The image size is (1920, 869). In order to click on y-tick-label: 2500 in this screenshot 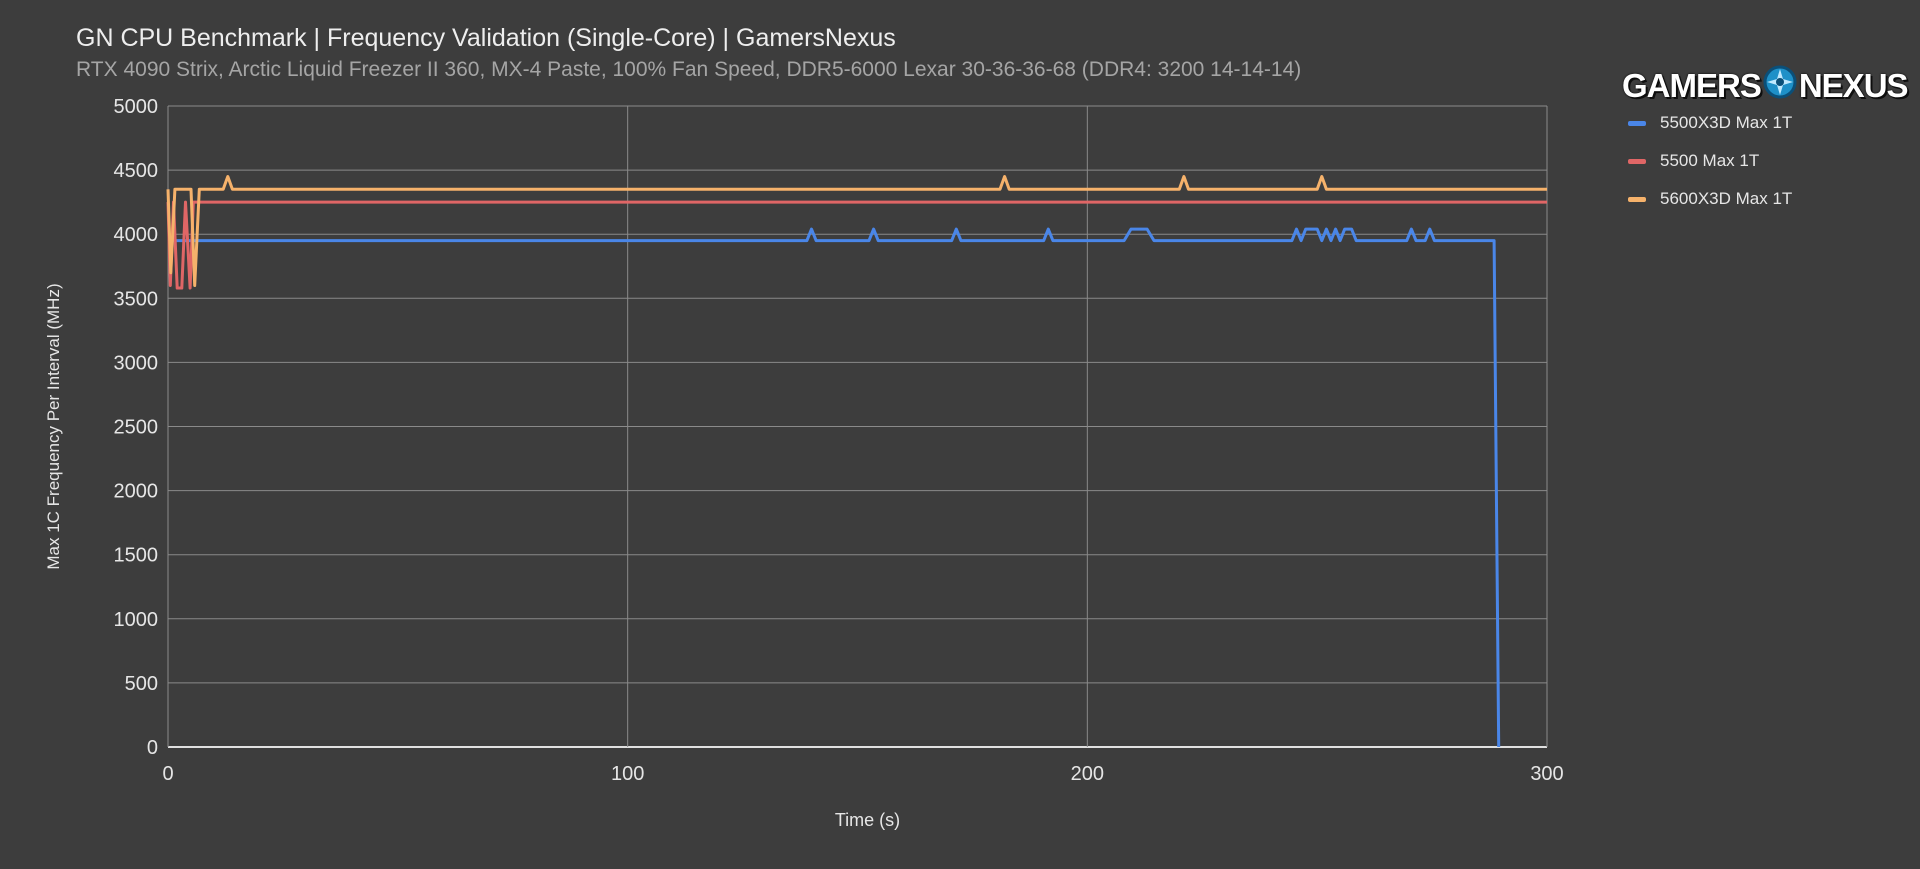, I will do `click(136, 428)`.